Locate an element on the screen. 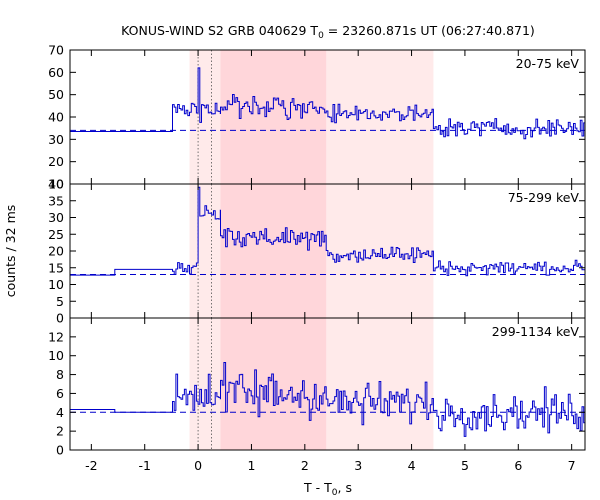  y-tick-label: 50 is located at coordinates (56, 94).